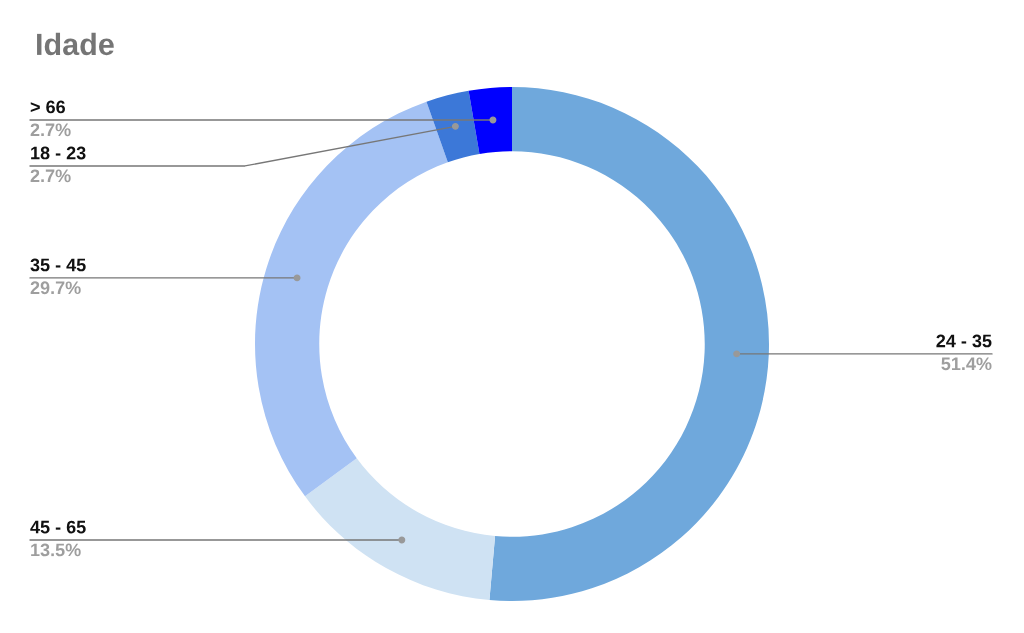 Image resolution: width=1024 pixels, height=633 pixels. I want to click on slice-label: 24 - 35, so click(964, 341).